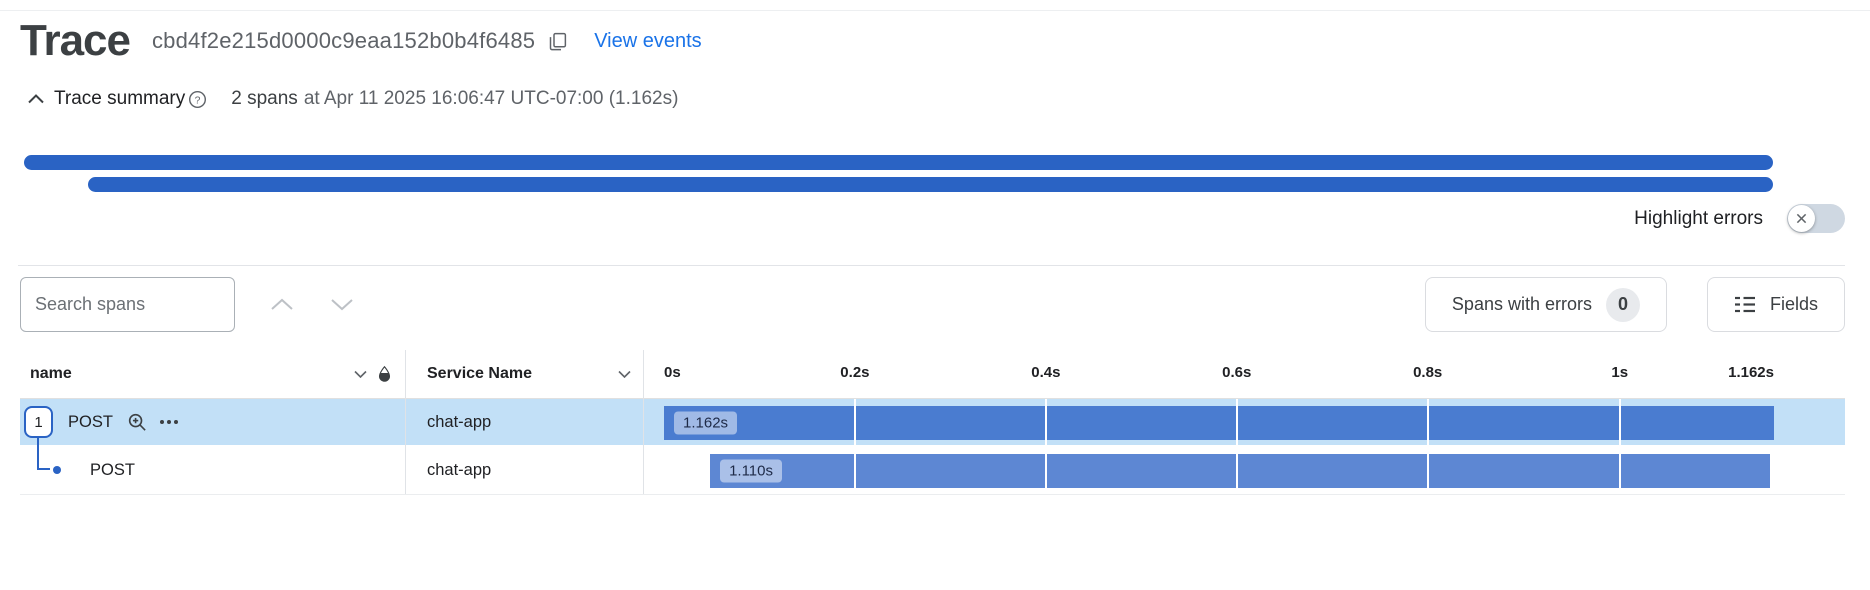  What do you see at coordinates (1240, 471) in the screenshot?
I see `span-bar: 1.110s` at bounding box center [1240, 471].